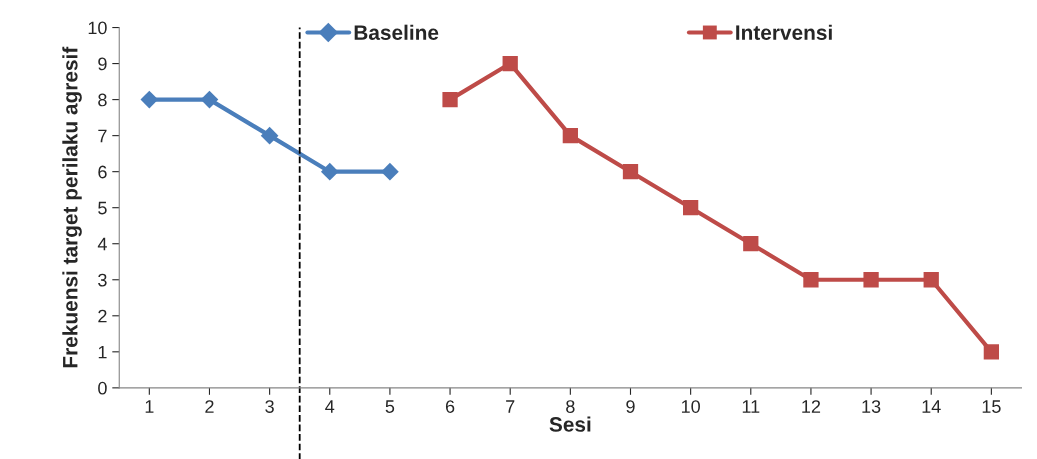 The width and height of the screenshot is (1037, 459). Describe the element at coordinates (102, 352) in the screenshot. I see `y-tick-label: 1` at that location.